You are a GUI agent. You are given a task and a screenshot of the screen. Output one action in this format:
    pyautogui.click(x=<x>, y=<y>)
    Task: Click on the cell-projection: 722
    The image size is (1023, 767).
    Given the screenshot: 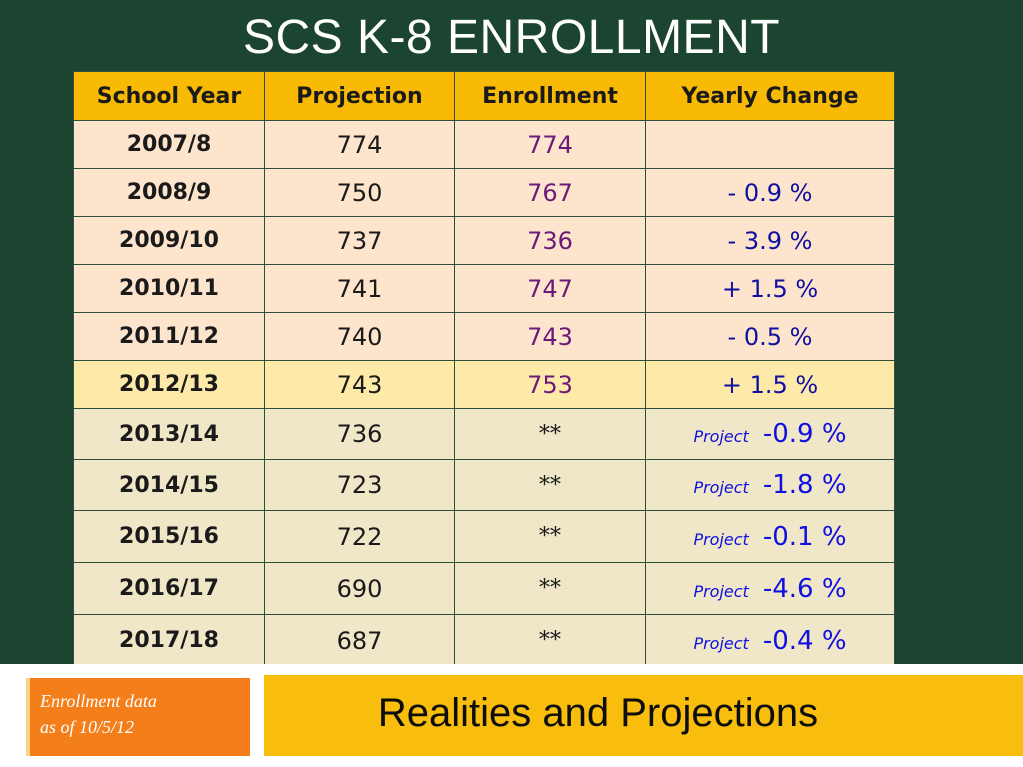 What is the action you would take?
    pyautogui.click(x=359, y=536)
    